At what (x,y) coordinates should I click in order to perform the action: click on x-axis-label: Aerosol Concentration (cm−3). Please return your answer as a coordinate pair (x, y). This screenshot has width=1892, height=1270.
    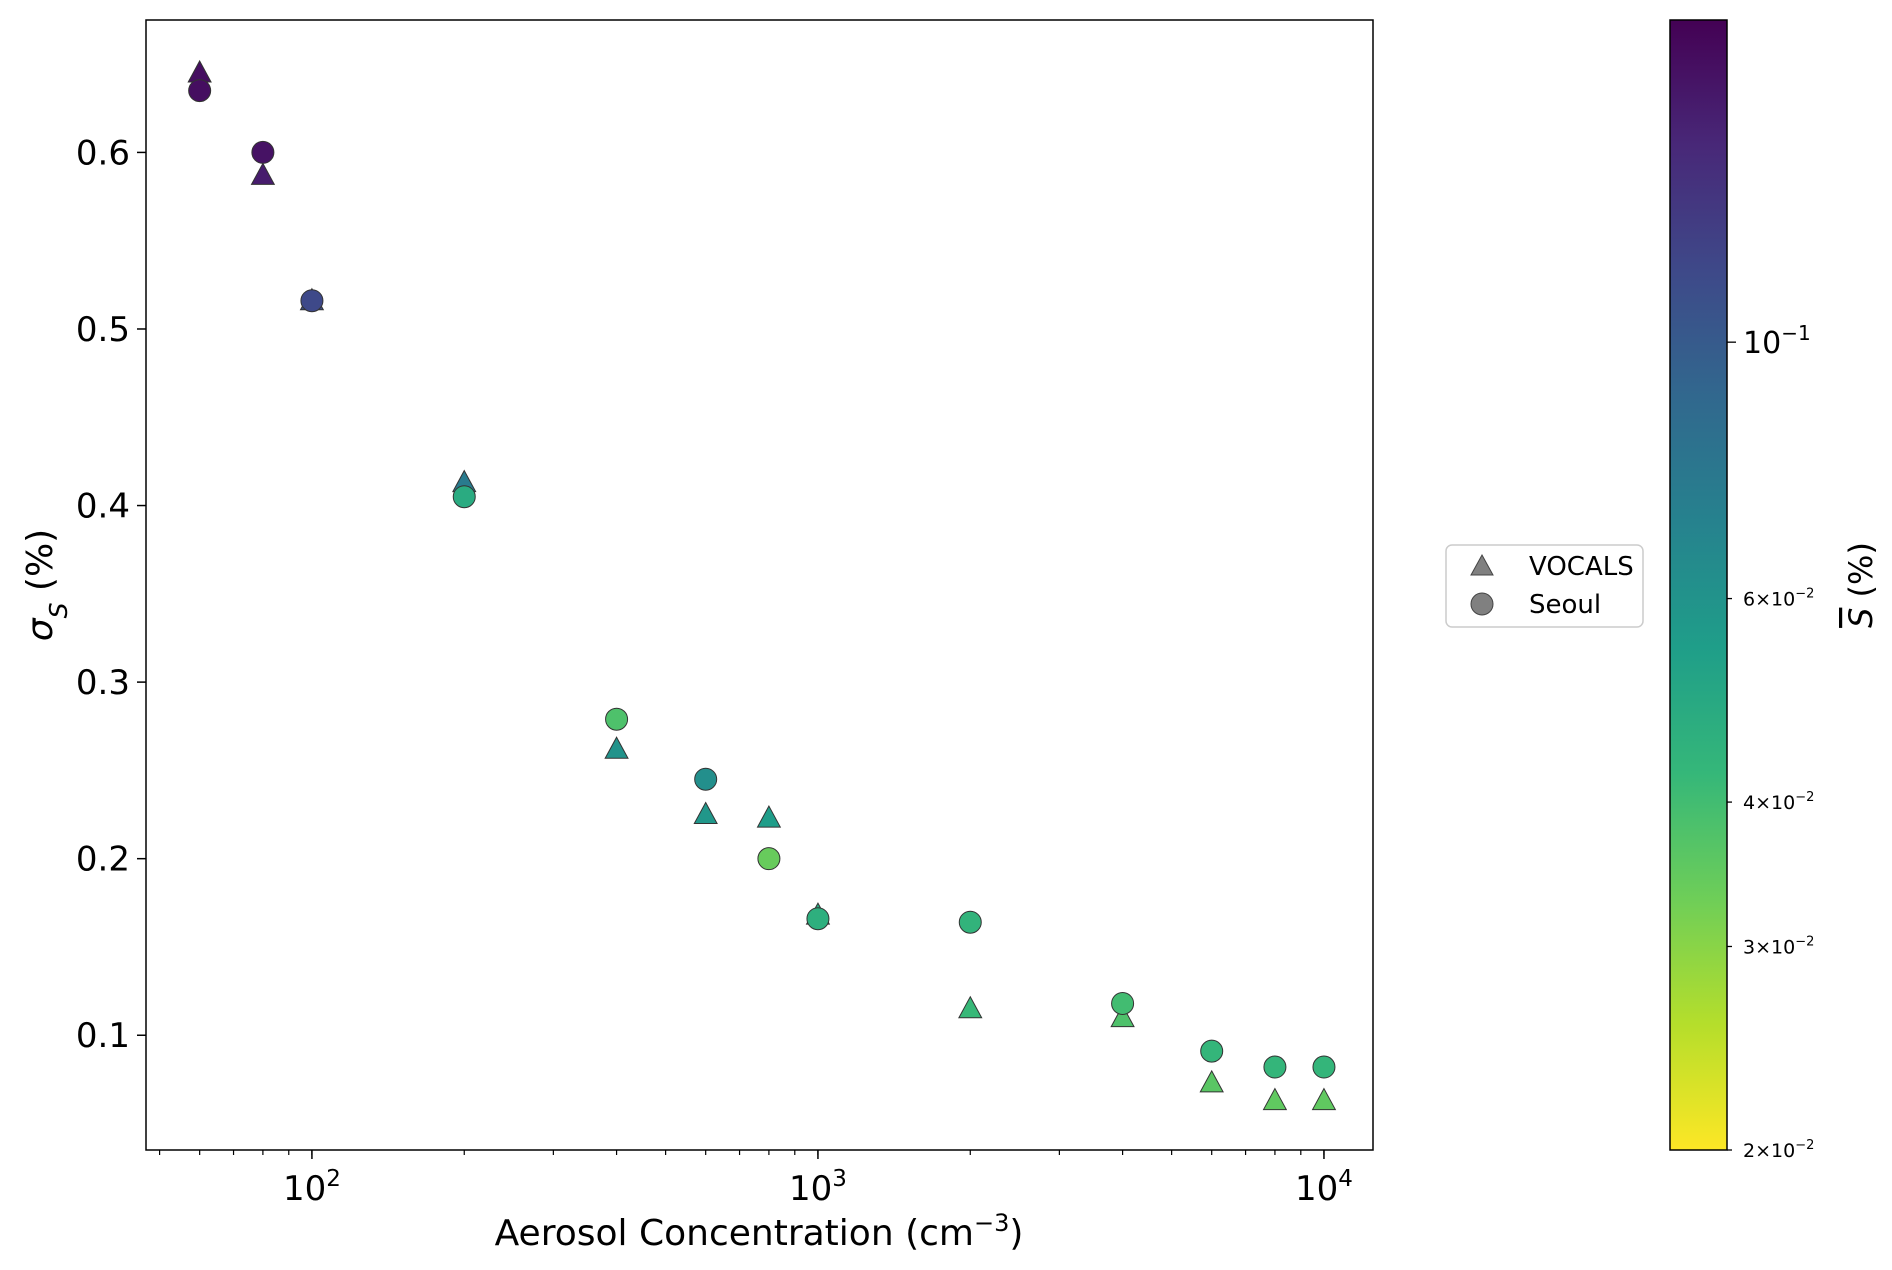
    Looking at the image, I should click on (759, 1231).